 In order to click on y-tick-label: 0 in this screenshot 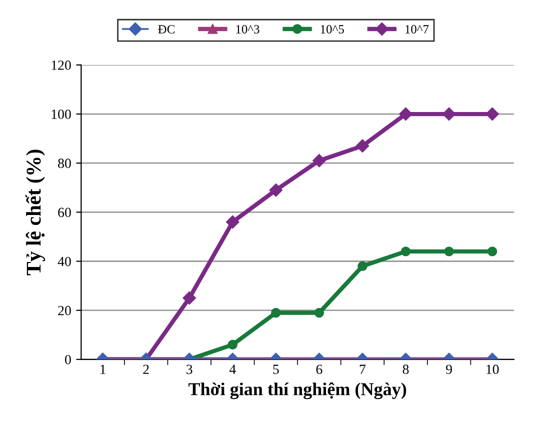, I will do `click(68, 359)`.